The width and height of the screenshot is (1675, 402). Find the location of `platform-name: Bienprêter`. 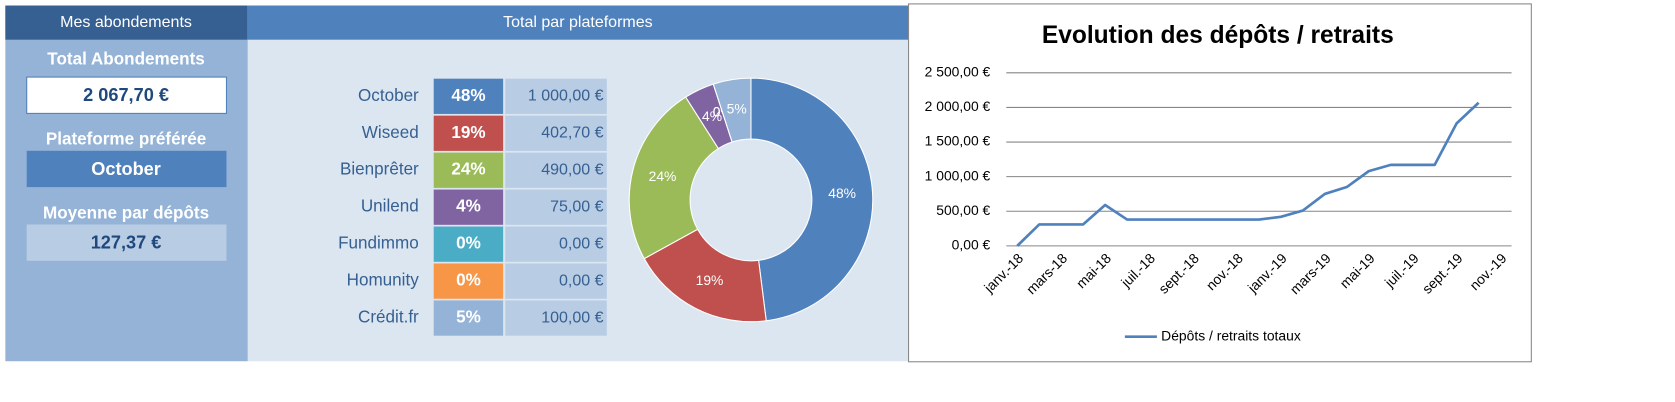

platform-name: Bienprêter is located at coordinates (379, 169).